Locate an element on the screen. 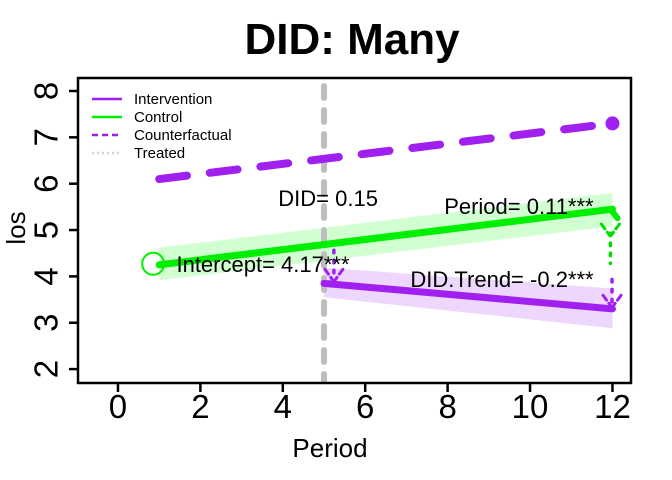  counterfactual-end-marker is located at coordinates (612, 123).